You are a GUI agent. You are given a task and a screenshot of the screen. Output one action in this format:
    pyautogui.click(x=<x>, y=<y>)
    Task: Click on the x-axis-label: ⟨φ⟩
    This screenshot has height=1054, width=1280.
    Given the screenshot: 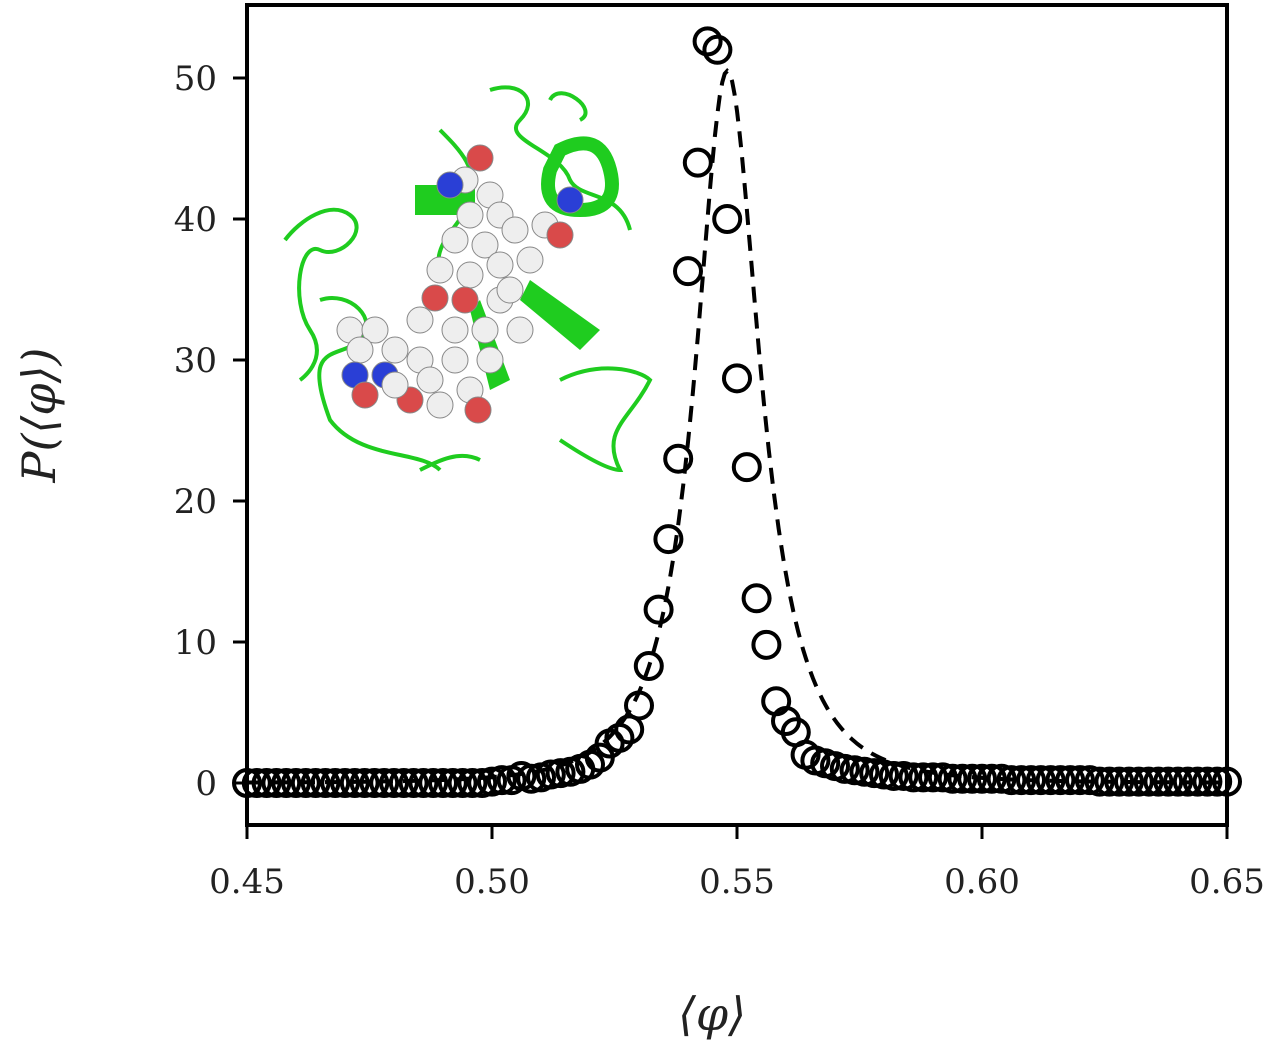 What is the action you would take?
    pyautogui.click(x=712, y=1014)
    